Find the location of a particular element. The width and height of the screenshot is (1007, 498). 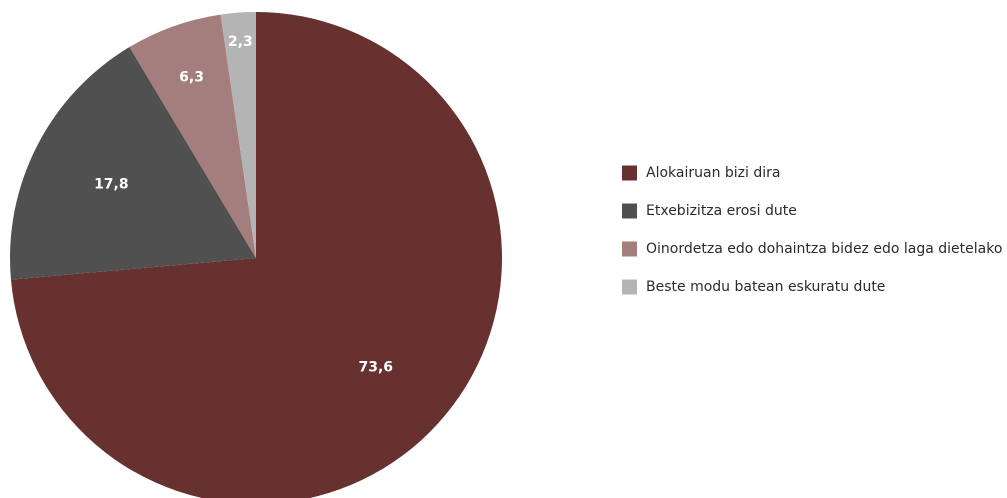

pie-slice-etxebizitza-erosi-dute is located at coordinates (132, 163).